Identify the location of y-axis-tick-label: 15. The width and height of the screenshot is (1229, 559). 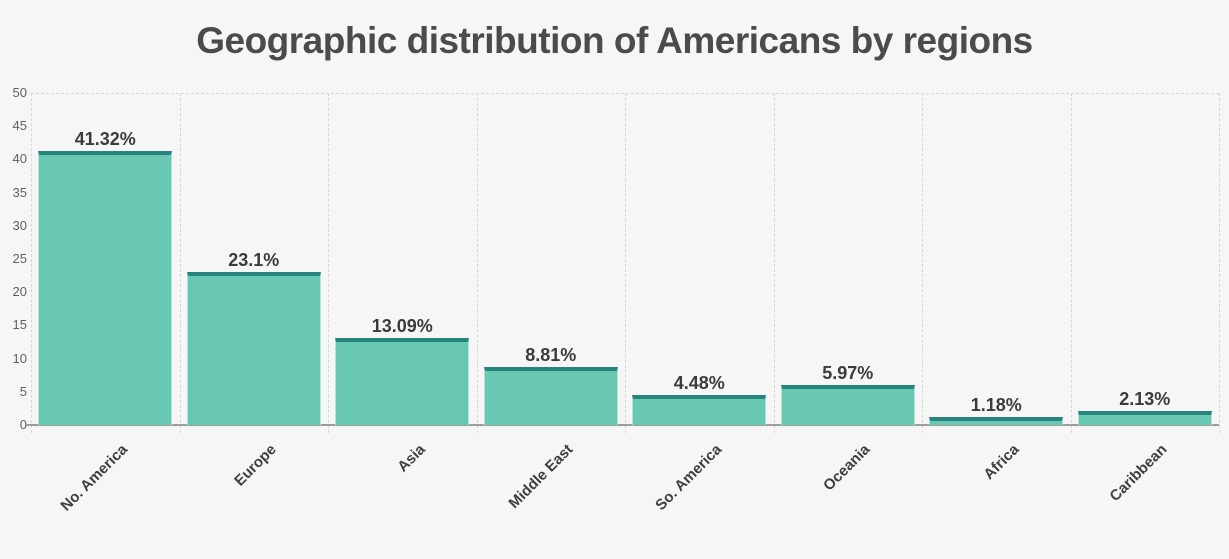
(19, 325).